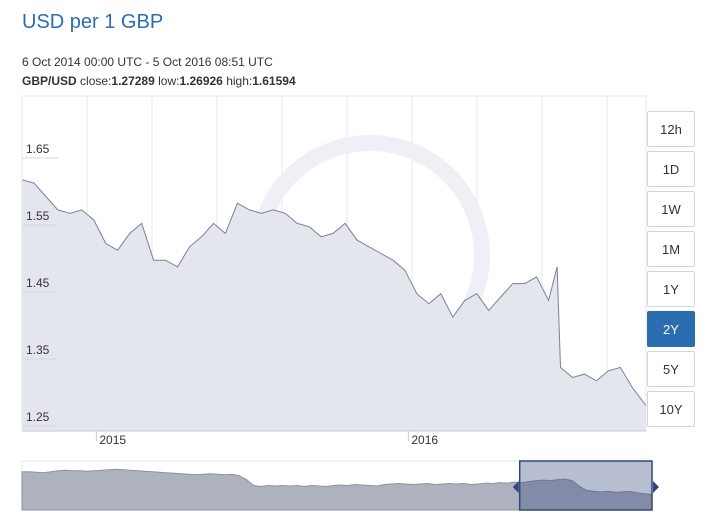 This screenshot has height=532, width=716. Describe the element at coordinates (38, 216) in the screenshot. I see `y-tick-label: 1.55` at that location.